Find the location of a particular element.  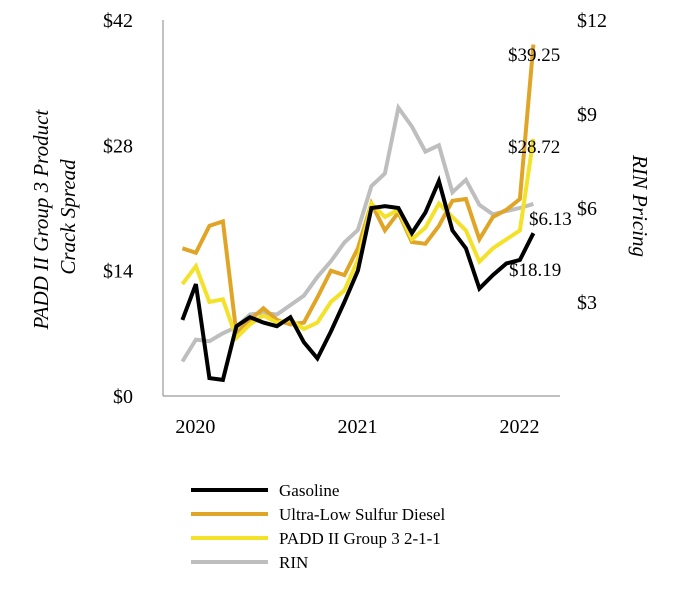

rin-end-label: $6.13 is located at coordinates (550, 219).